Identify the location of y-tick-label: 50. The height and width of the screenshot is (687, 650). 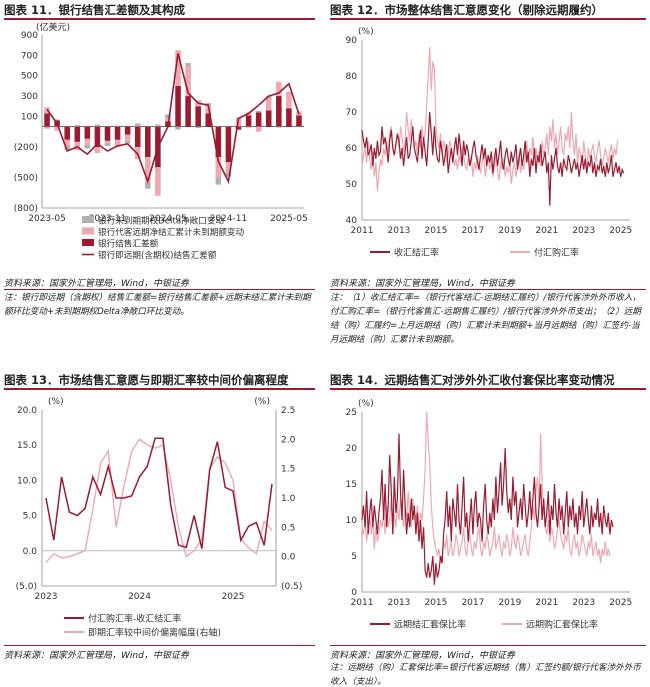
(352, 185).